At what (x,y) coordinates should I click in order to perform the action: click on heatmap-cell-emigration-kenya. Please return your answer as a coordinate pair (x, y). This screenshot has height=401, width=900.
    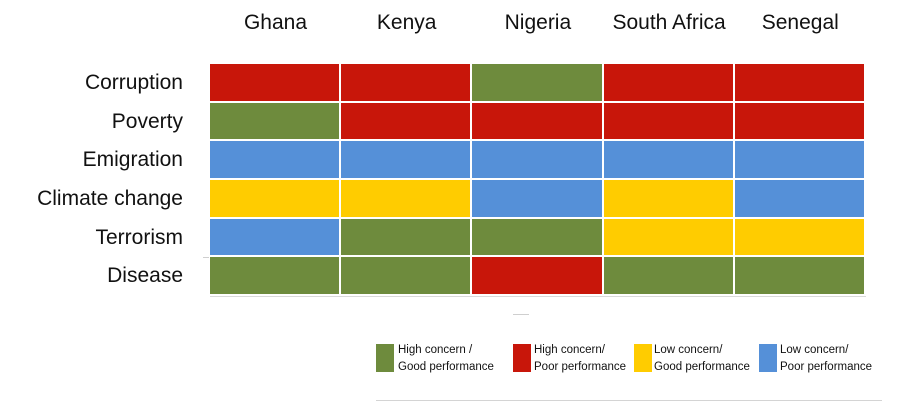
    Looking at the image, I should click on (406, 159).